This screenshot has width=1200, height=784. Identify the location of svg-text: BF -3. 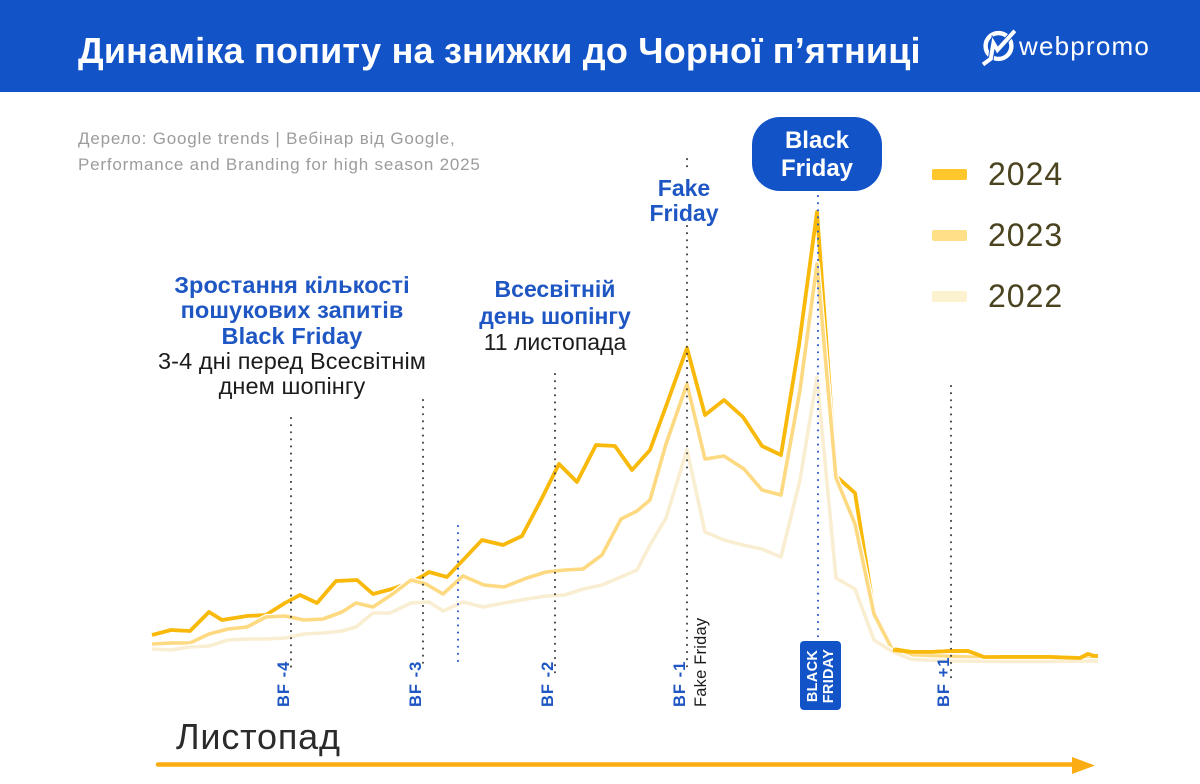
(416, 684).